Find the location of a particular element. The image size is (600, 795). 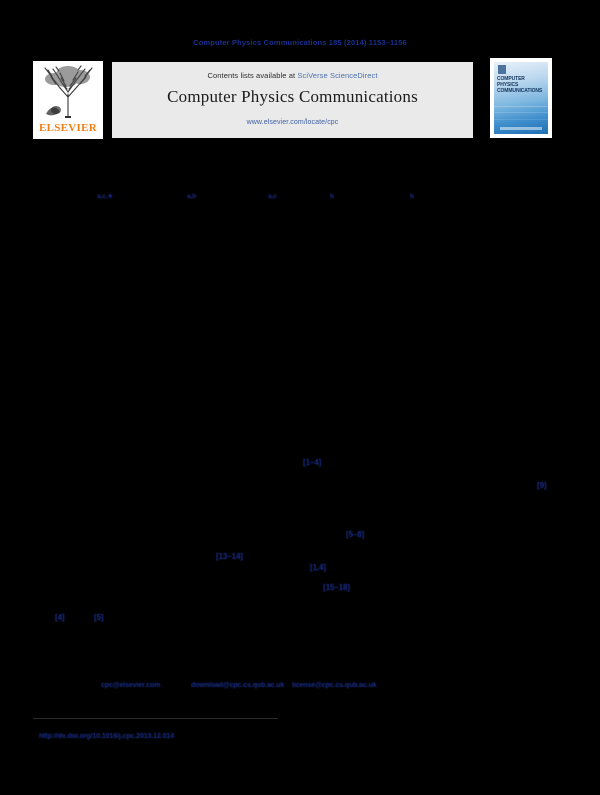

journal-homepage-link: www.elsevier.com/locate/cpc is located at coordinates (292, 122).